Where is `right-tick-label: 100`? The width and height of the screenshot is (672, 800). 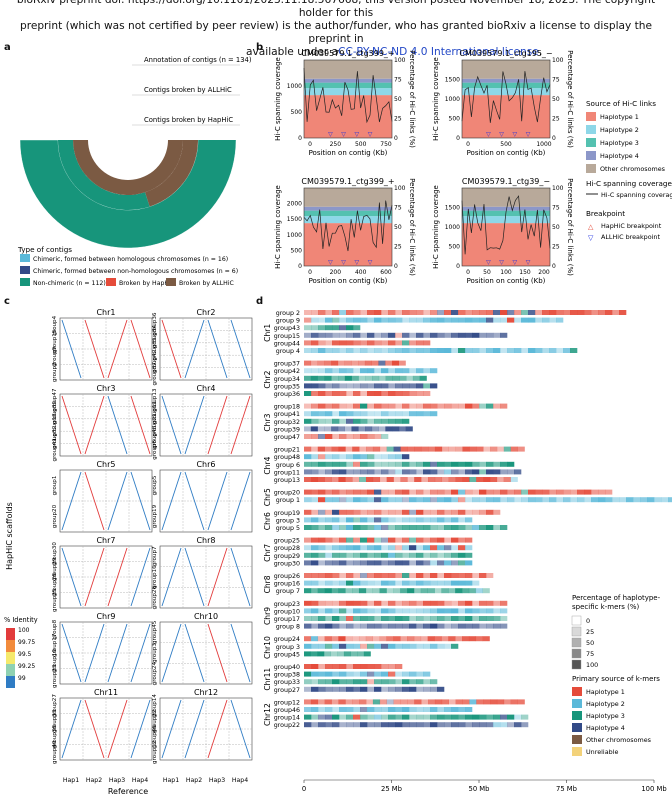 right-tick-label: 100 is located at coordinates (400, 188).